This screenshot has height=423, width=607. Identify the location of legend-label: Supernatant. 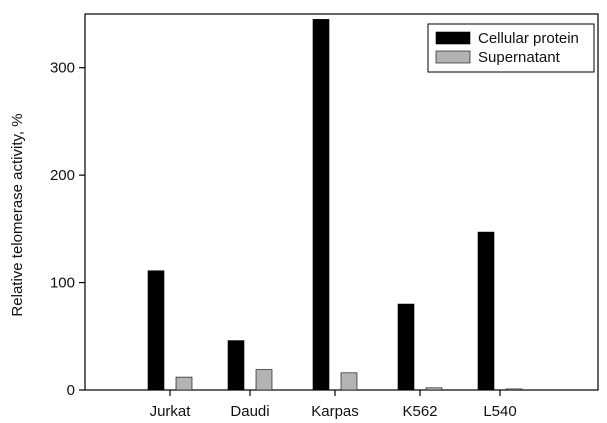
(519, 57).